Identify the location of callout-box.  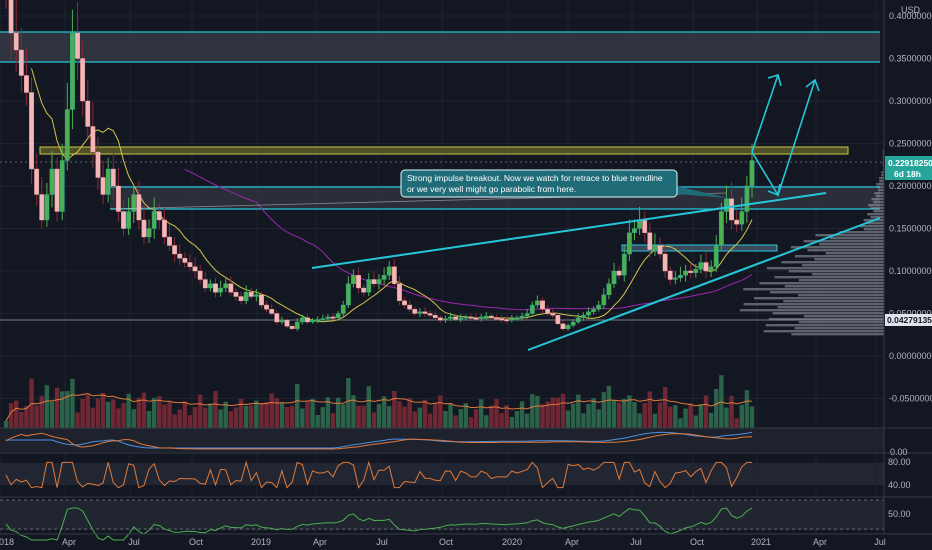
(539, 183).